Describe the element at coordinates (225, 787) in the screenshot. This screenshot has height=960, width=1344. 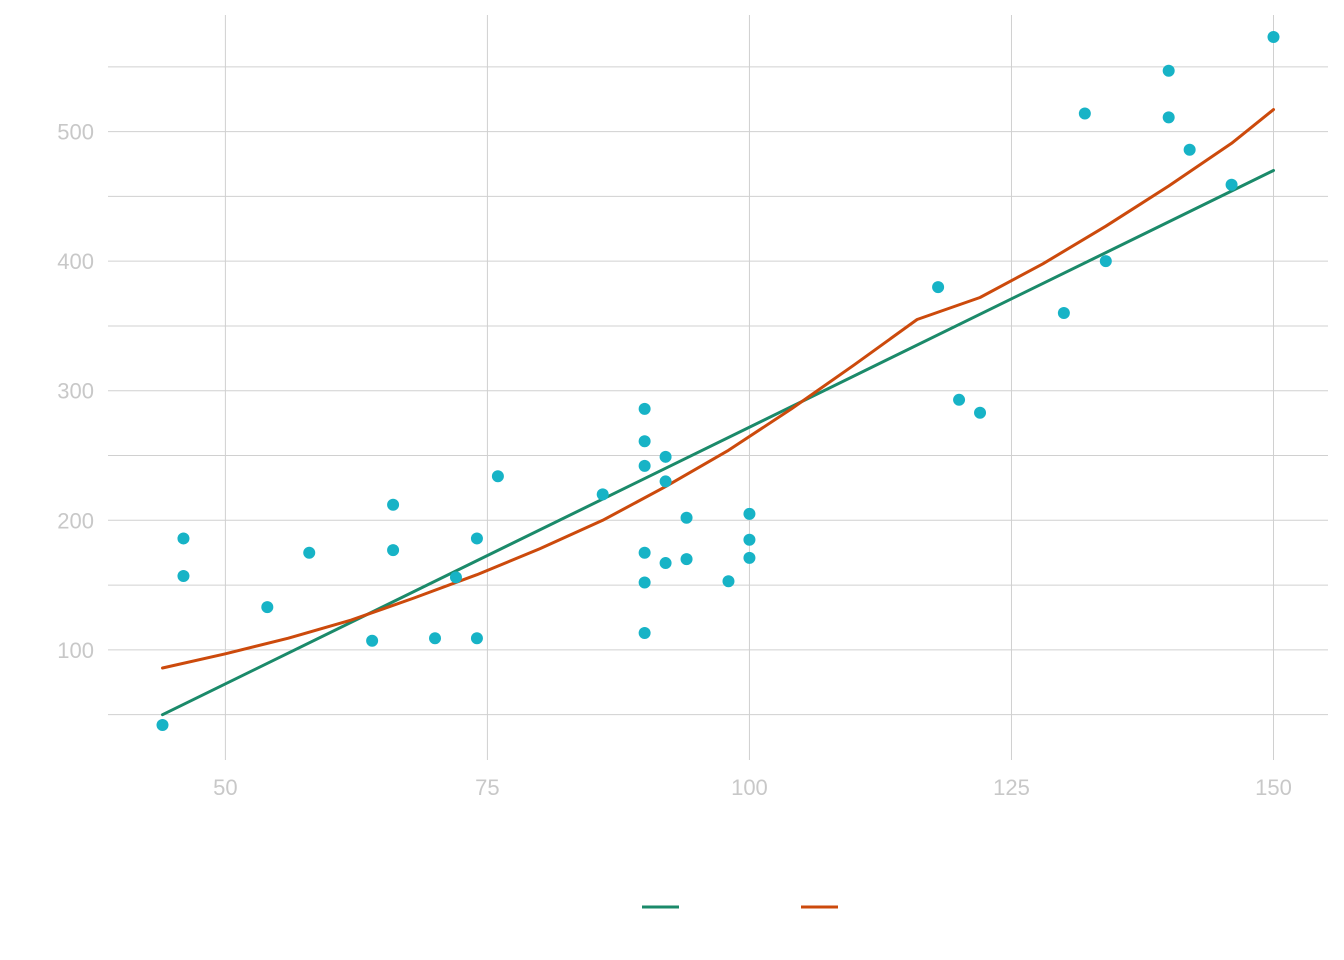
I see `x-tick-label: 50` at that location.